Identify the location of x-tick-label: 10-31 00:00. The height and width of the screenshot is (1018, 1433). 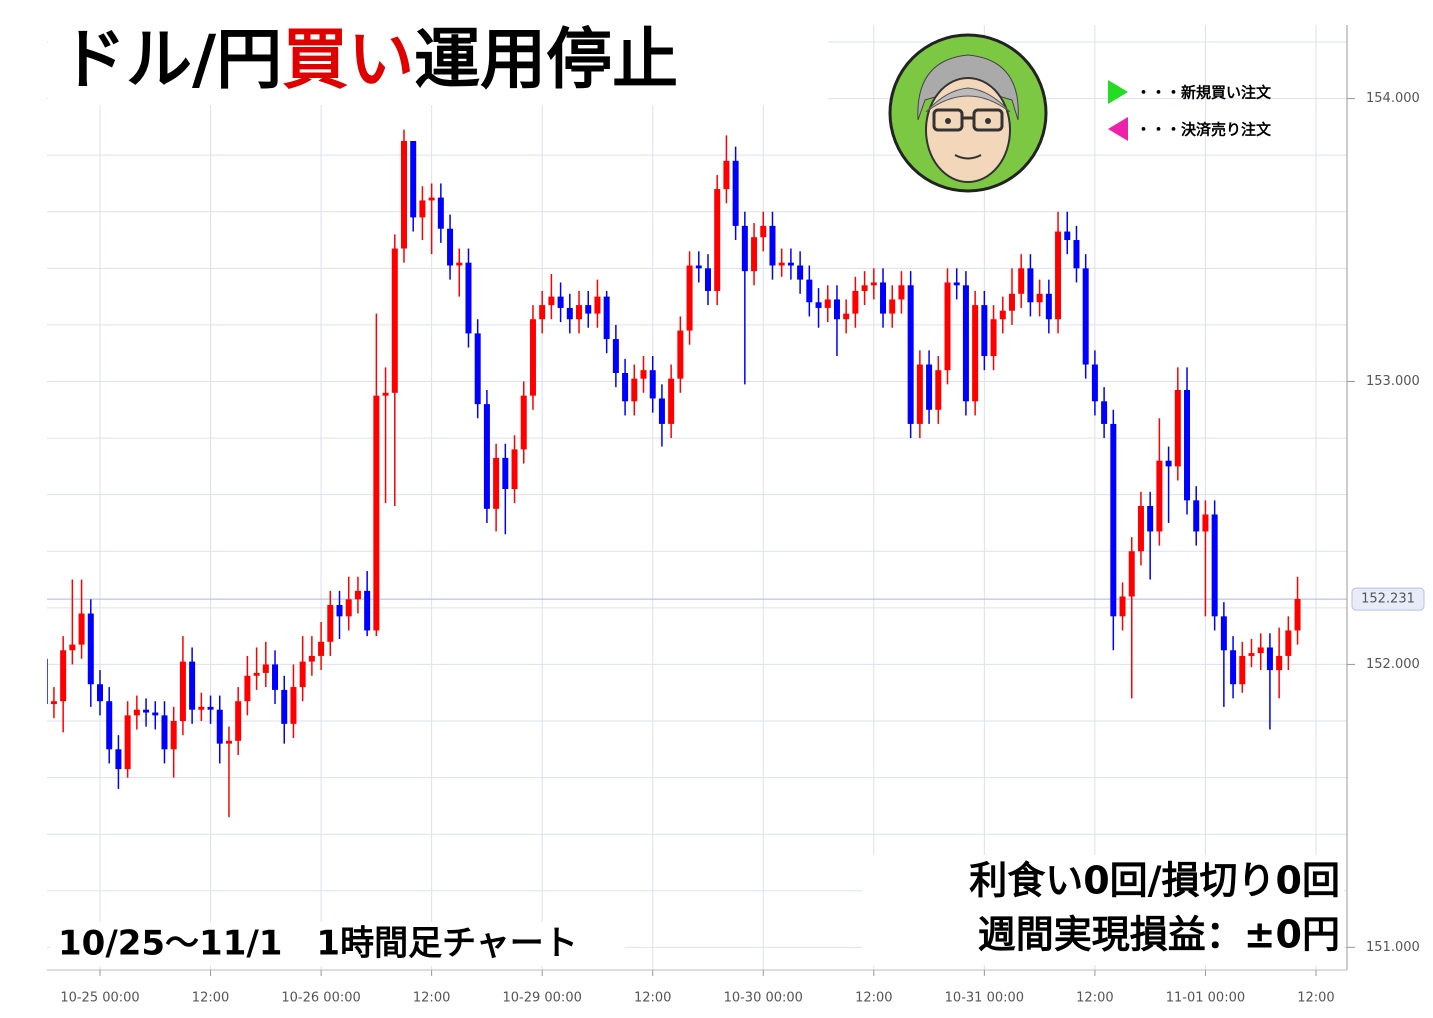
(984, 998).